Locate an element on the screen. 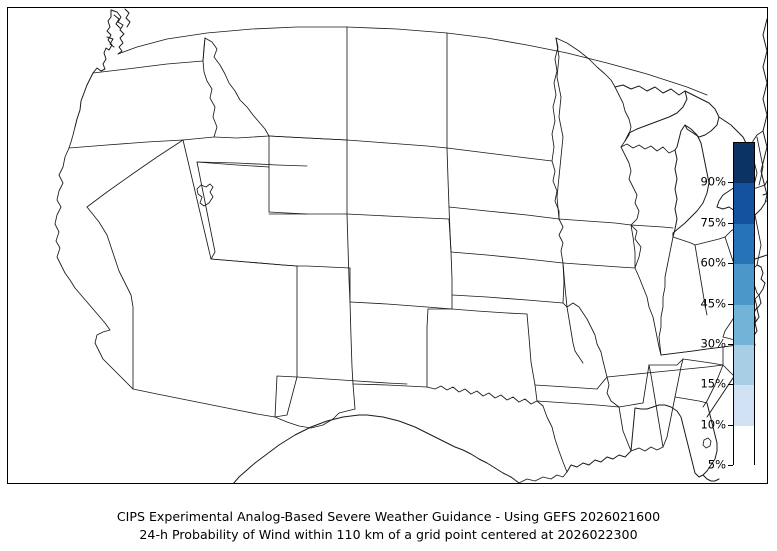  colorbar-gradient is located at coordinates (744, 304).